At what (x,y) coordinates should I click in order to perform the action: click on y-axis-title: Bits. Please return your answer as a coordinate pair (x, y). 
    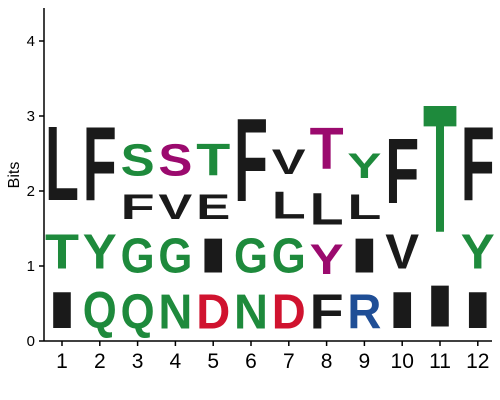
    Looking at the image, I should click on (14, 175).